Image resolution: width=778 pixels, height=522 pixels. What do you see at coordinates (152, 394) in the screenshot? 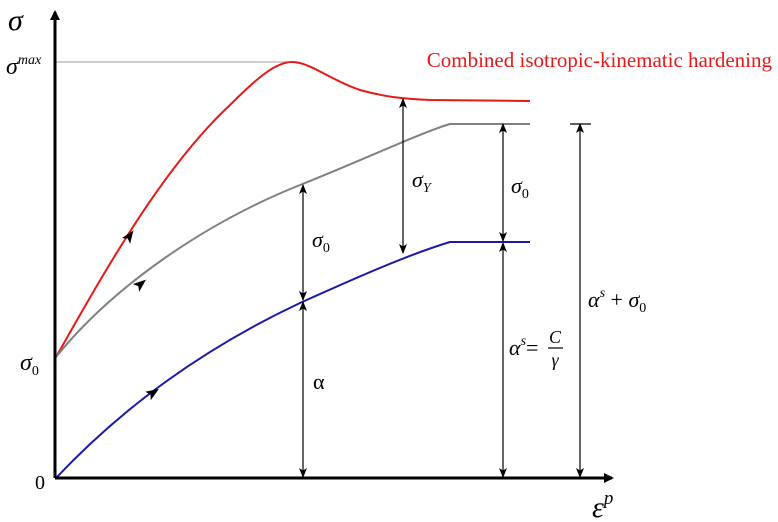
I see `kinematic-curve-arrow-icon` at bounding box center [152, 394].